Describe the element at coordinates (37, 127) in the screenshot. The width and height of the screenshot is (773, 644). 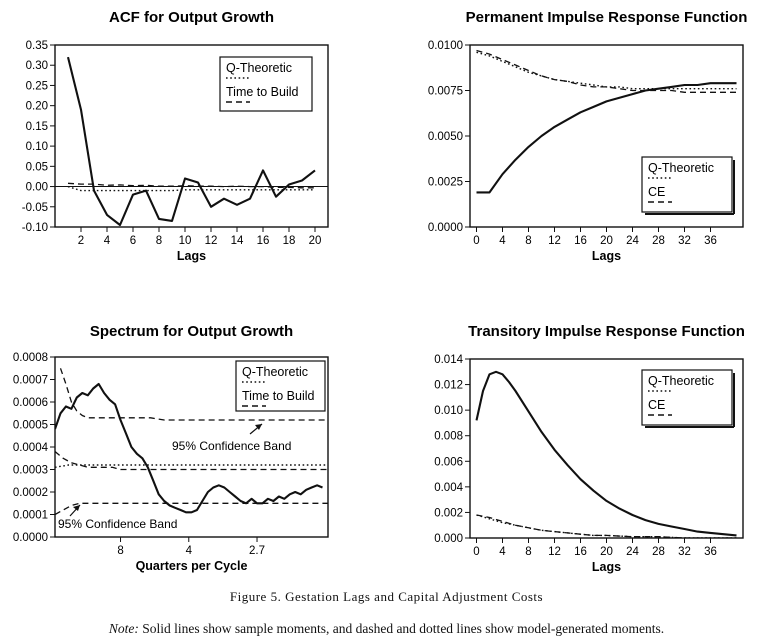
I see `y-tick-label: 0.15` at that location.